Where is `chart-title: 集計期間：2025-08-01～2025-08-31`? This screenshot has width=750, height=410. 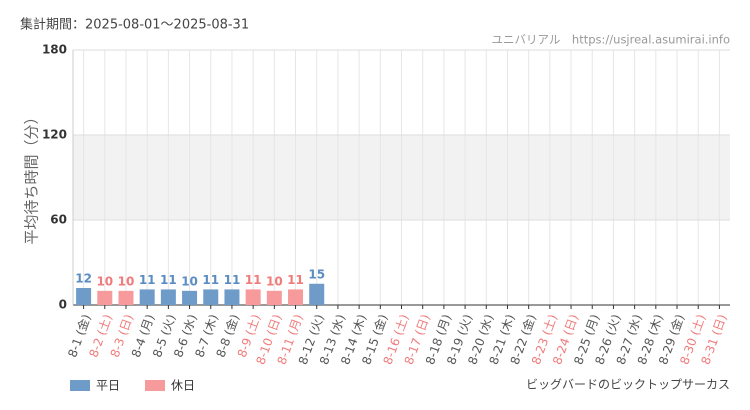
chart-title: 集計期間：2025-08-01～2025-08-31 is located at coordinates (134, 25).